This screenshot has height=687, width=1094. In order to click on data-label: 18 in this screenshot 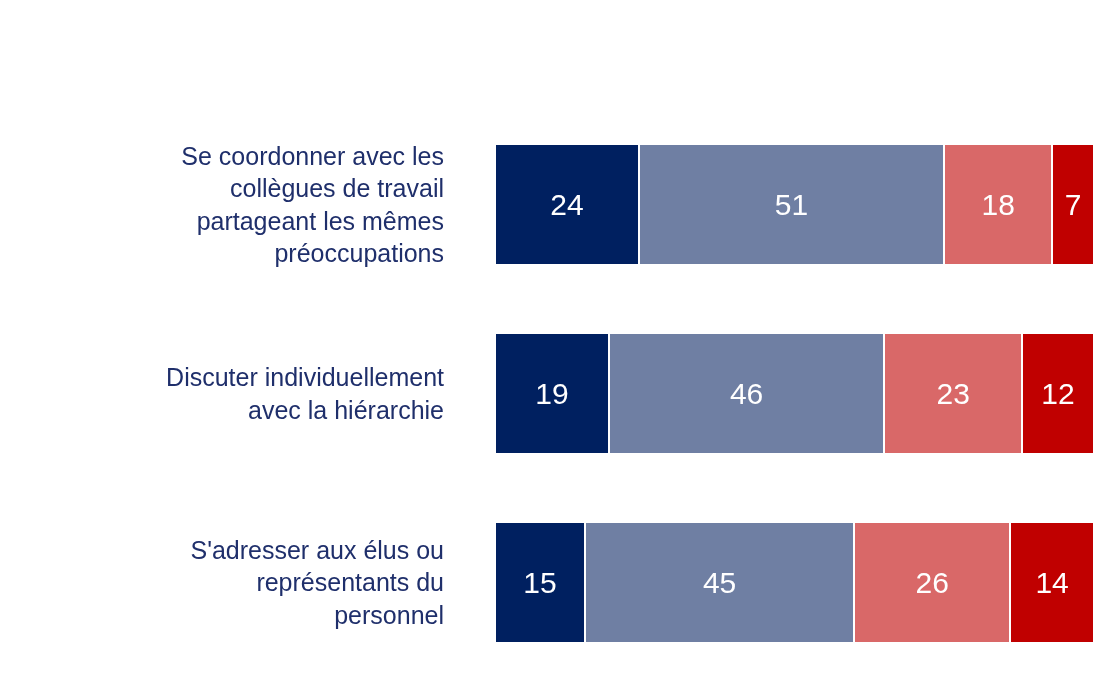, I will do `click(998, 204)`.